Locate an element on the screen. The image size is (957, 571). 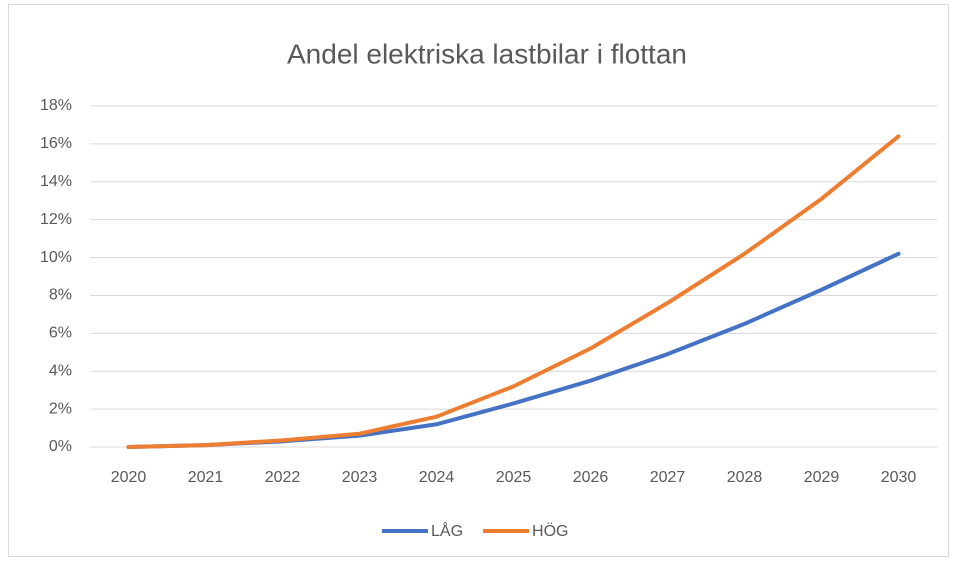
chart-title: Andel elektriska lastbilar i flottan is located at coordinates (487, 53).